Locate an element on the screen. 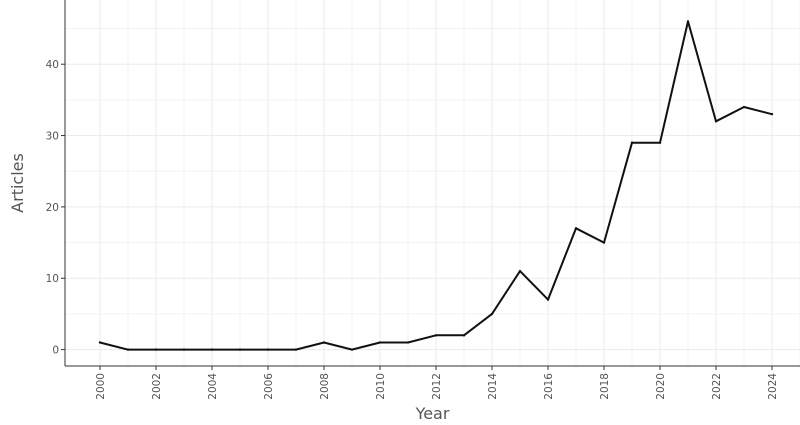 Image resolution: width=800 pixels, height=425 pixels. x-axis-title: Year is located at coordinates (432, 413).